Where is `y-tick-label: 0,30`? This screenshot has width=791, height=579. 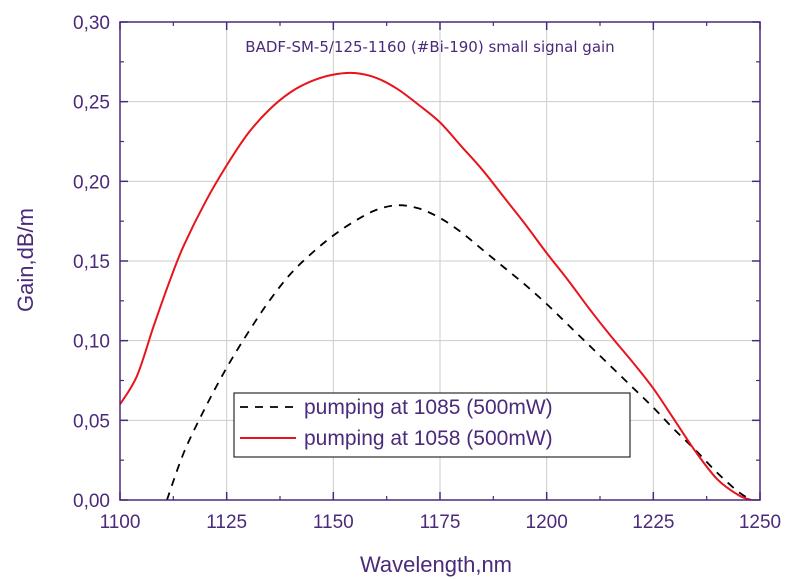 y-tick-label: 0,30 is located at coordinates (91, 23).